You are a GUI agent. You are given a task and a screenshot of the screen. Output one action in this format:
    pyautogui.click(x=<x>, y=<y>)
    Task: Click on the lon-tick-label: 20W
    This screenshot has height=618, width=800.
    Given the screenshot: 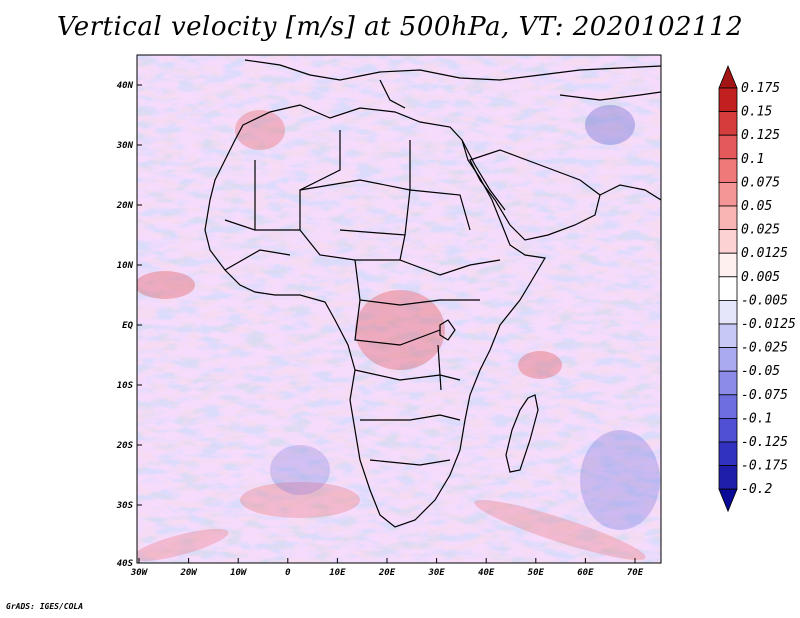 What is the action you would take?
    pyautogui.click(x=188, y=573)
    